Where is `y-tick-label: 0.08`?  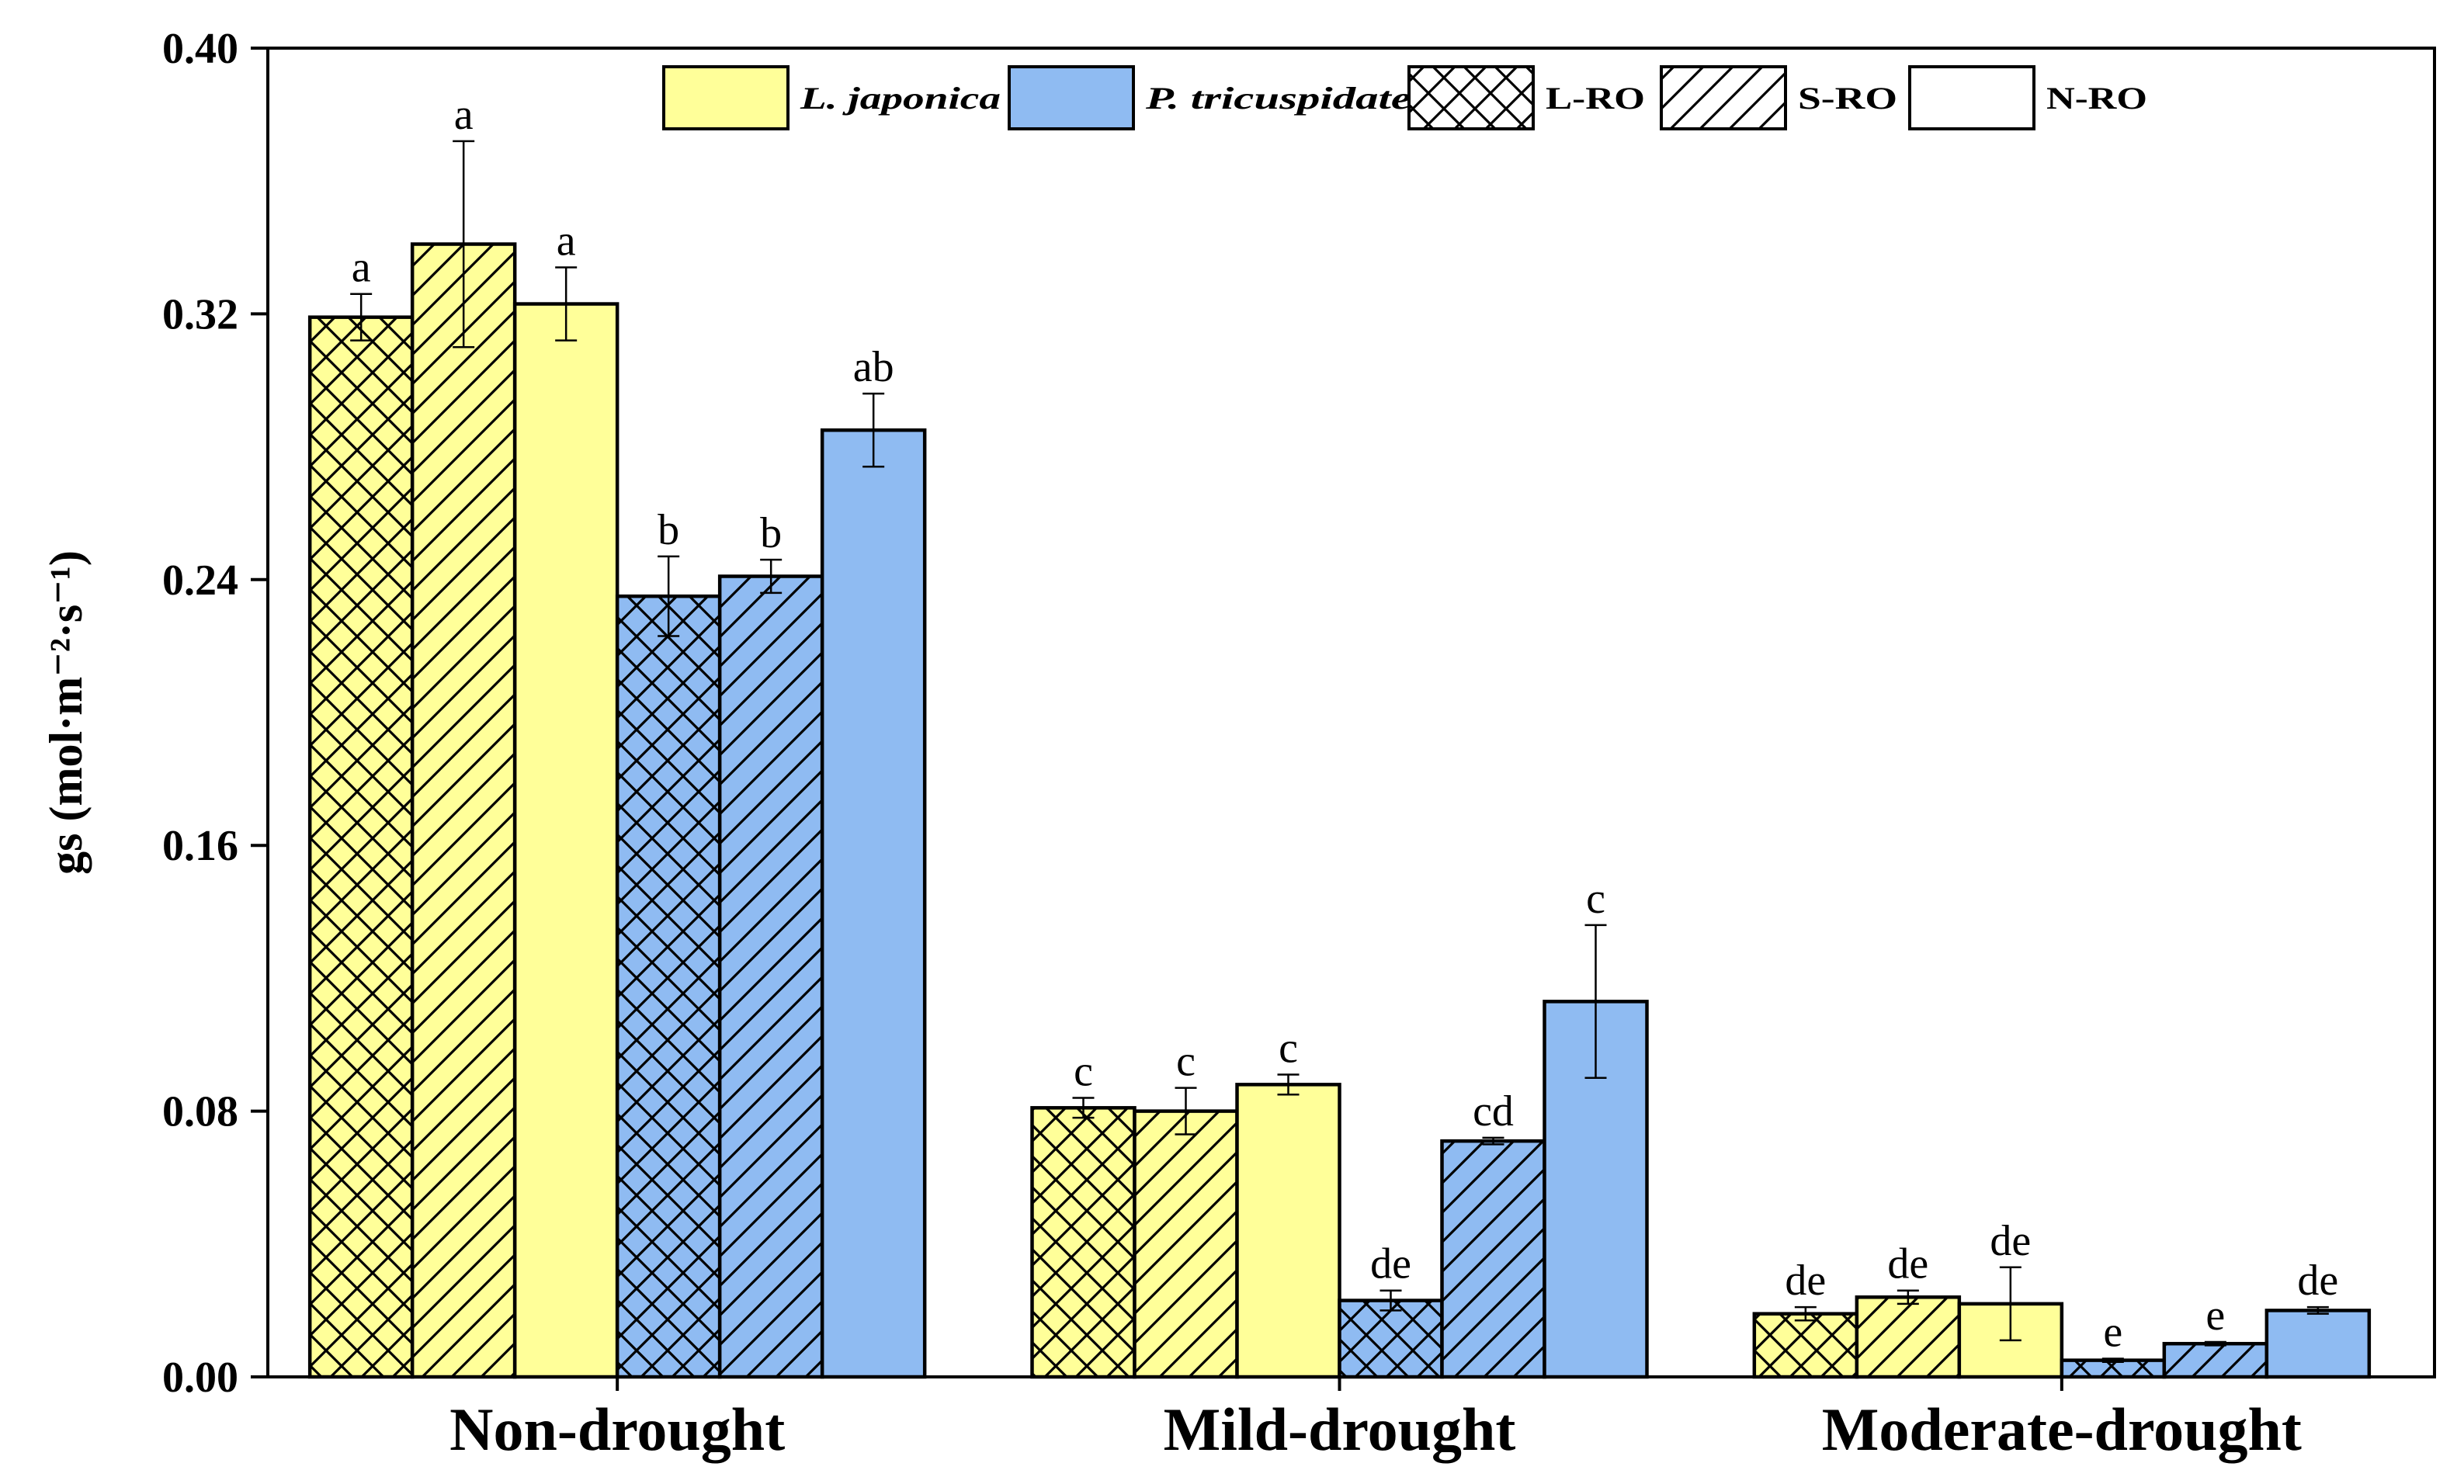 y-tick-label: 0.08 is located at coordinates (200, 1112).